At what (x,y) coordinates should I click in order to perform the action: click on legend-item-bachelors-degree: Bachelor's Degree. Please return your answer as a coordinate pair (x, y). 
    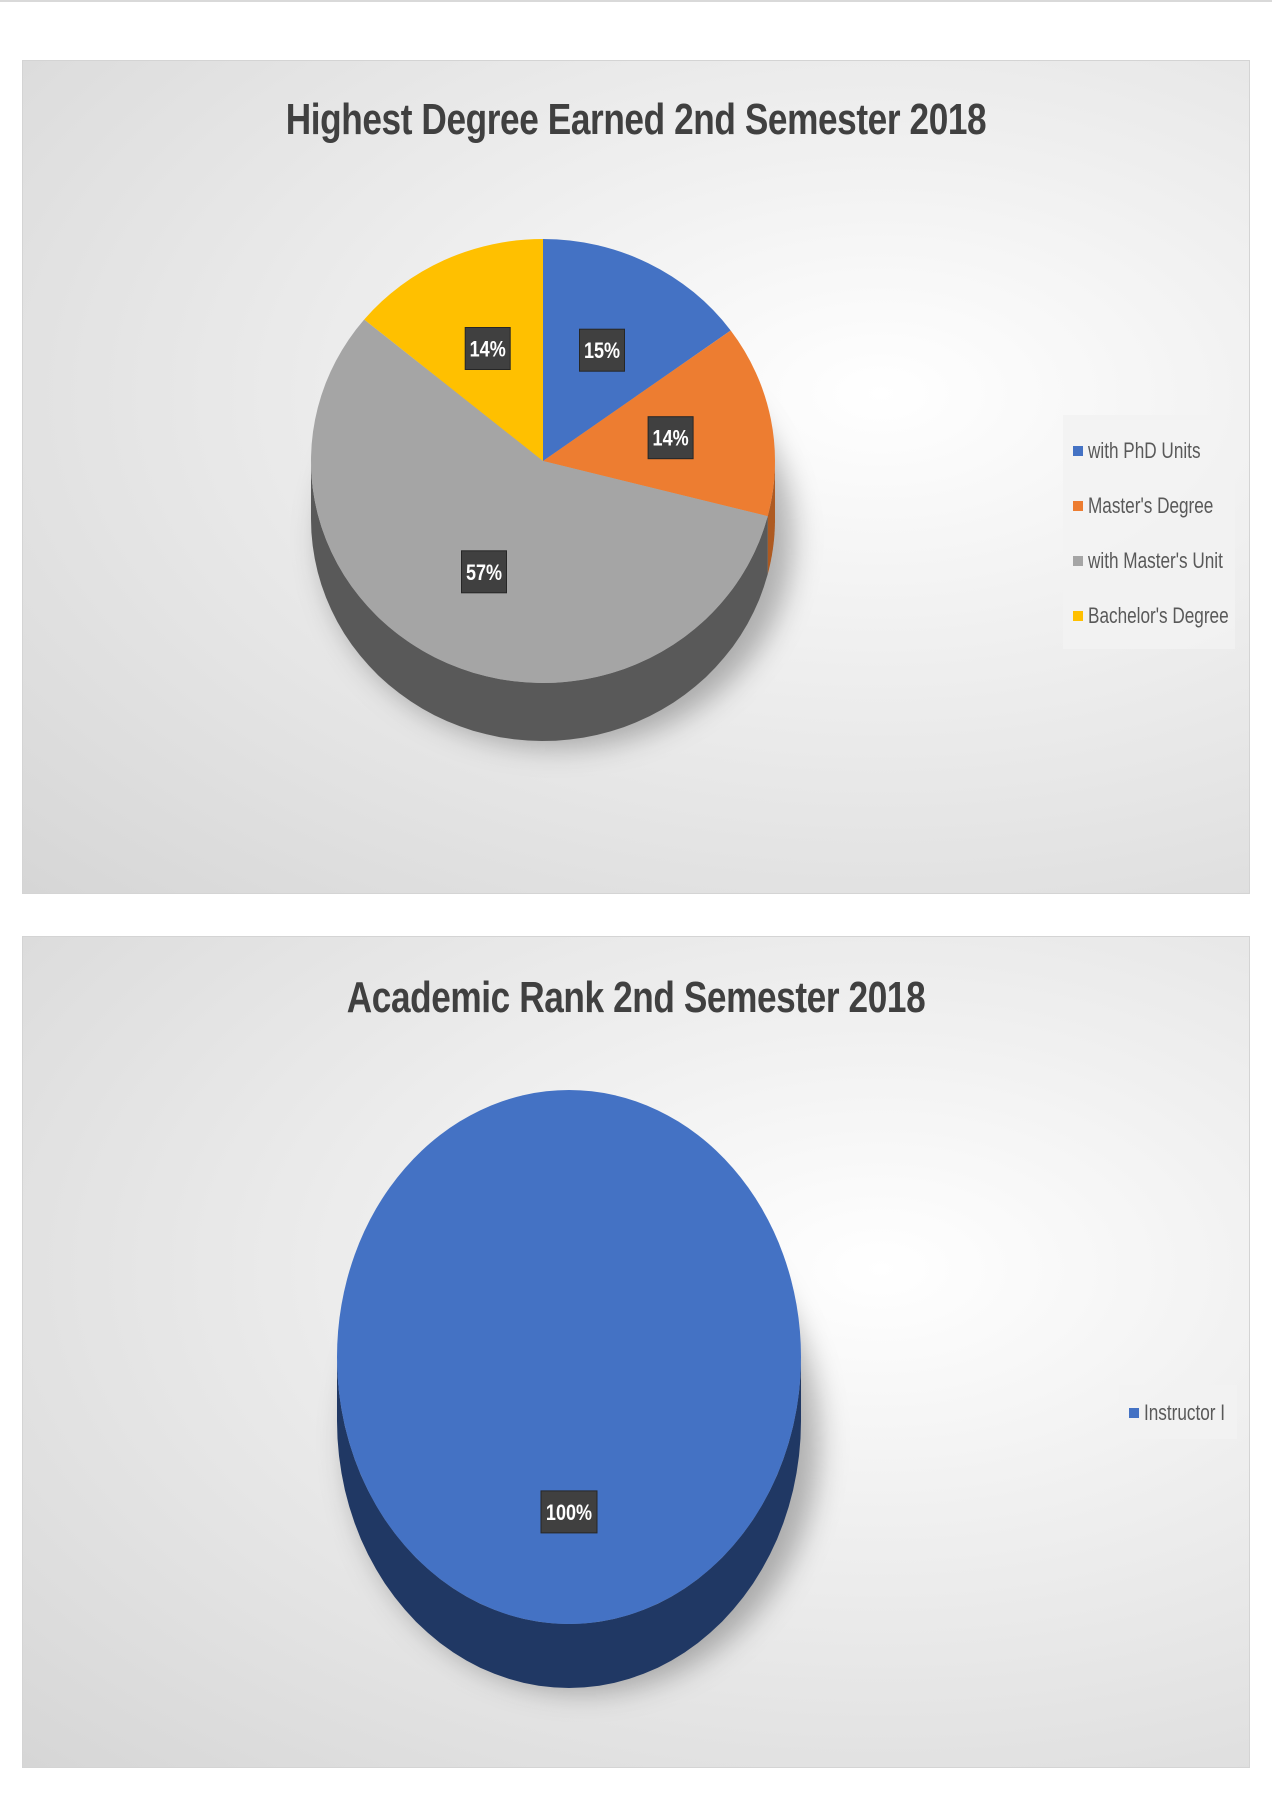
    Looking at the image, I should click on (1151, 615).